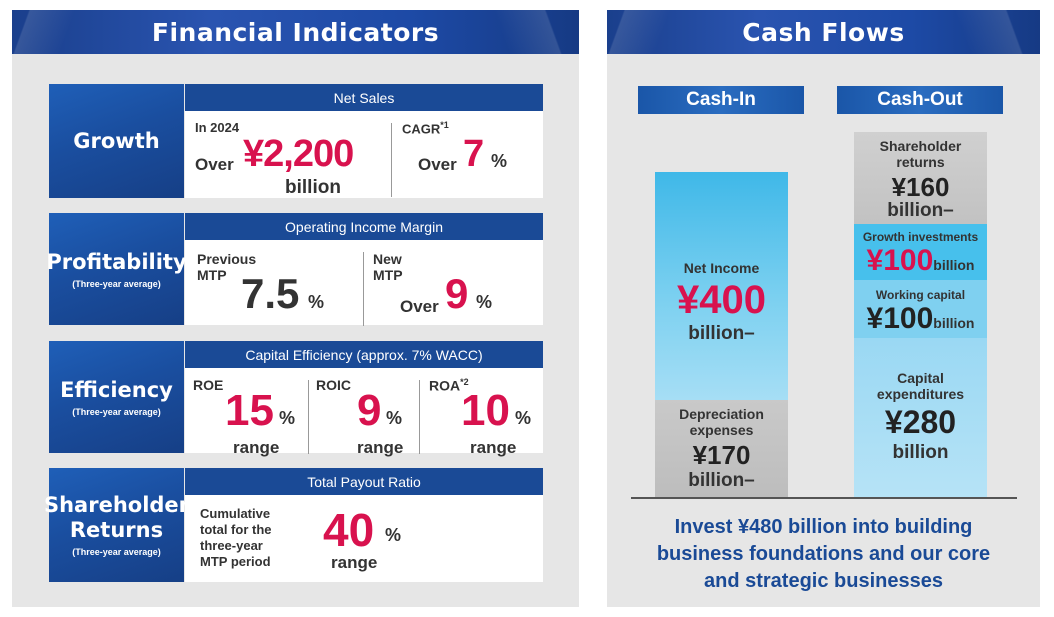 The image size is (1054, 617). Describe the element at coordinates (333, 385) in the screenshot. I see `roic-label: ROIC` at that location.